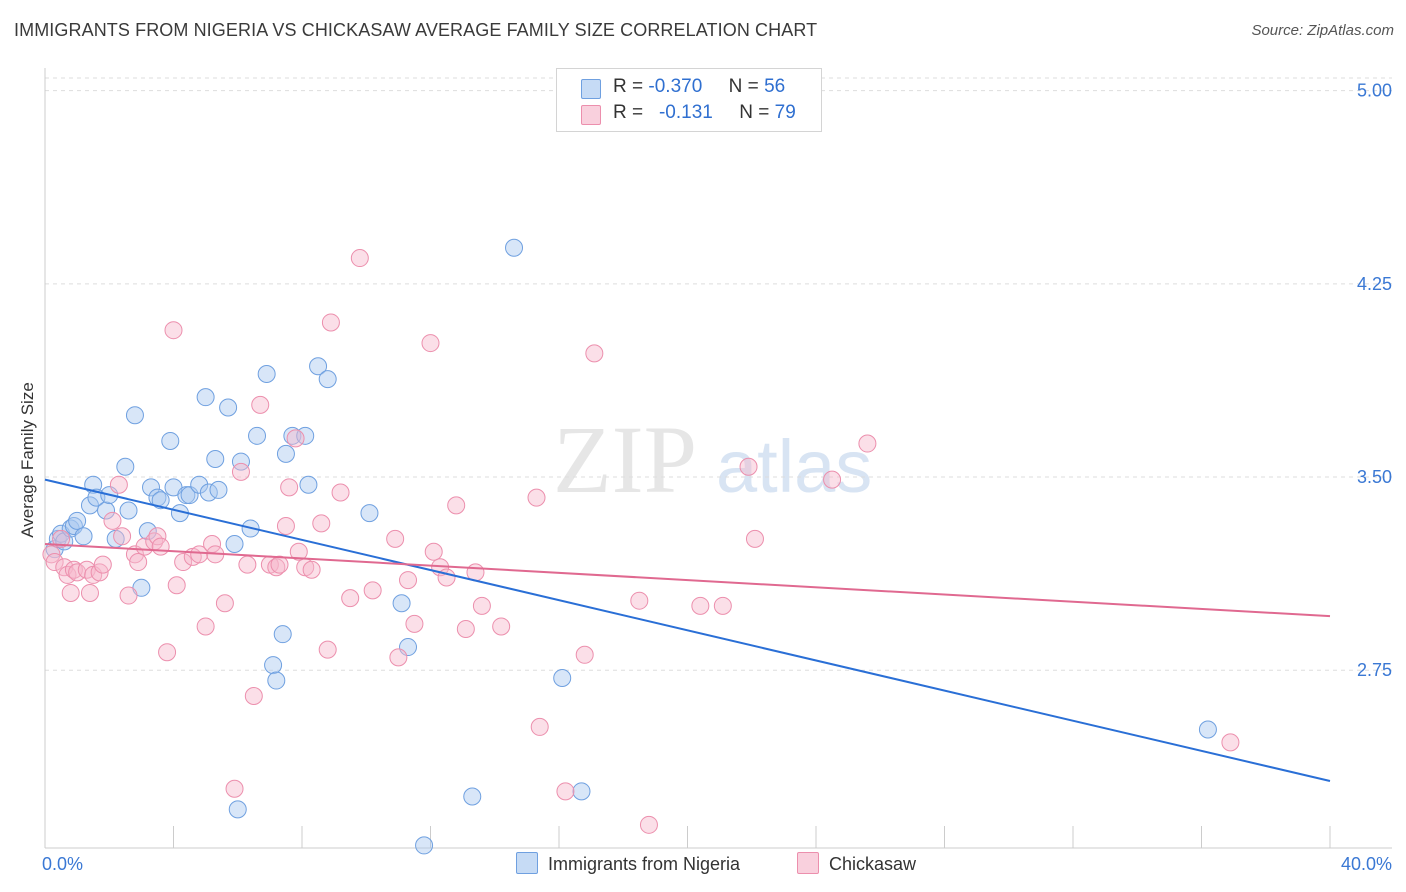 This screenshot has height=892, width=1406. I want to click on watermark: ZIP atlas, so click(712, 459).